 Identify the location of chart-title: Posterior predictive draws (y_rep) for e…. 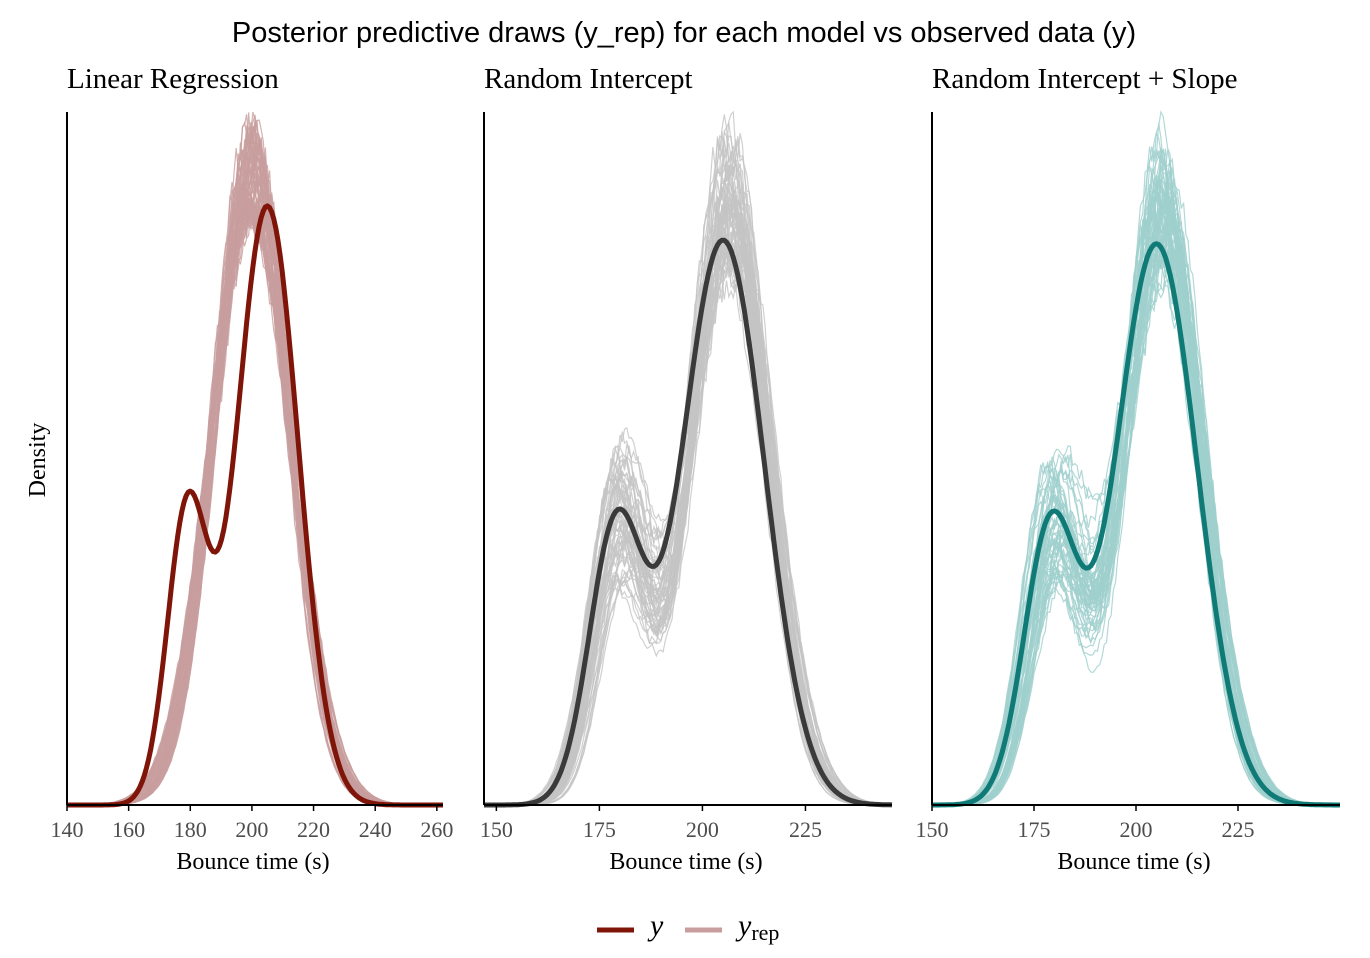
(684, 33).